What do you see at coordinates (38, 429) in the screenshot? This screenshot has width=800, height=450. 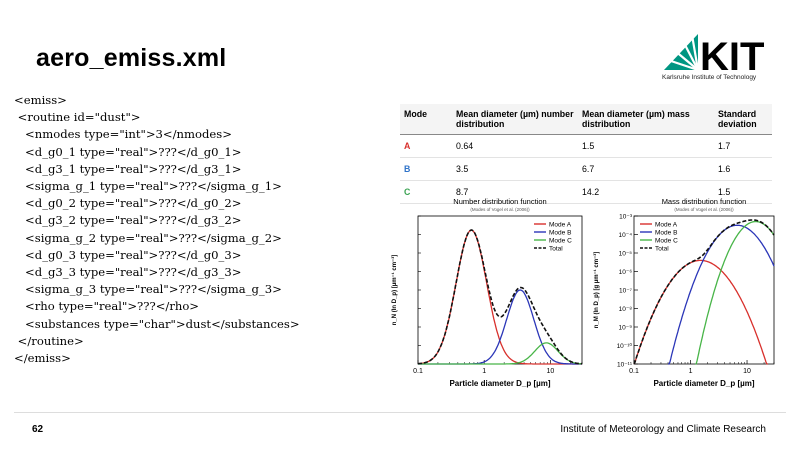 I see `page-number: 62` at bounding box center [38, 429].